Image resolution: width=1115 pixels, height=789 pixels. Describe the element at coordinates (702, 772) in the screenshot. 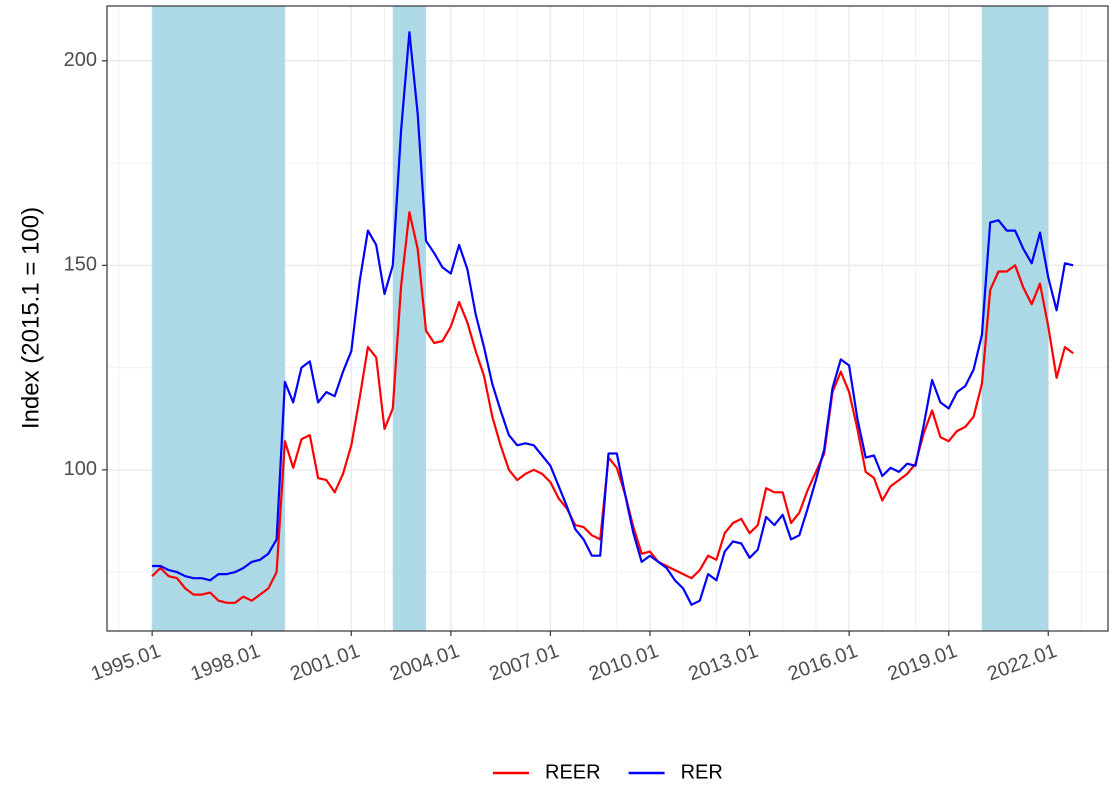

I see `legend-label: RER` at that location.